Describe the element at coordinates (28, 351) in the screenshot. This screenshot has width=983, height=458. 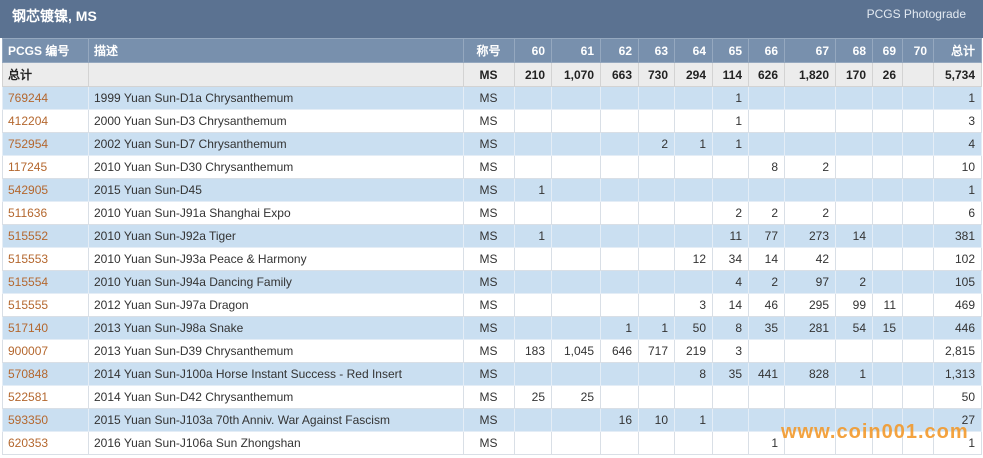
I see `pcgs-number-link: 900007` at that location.